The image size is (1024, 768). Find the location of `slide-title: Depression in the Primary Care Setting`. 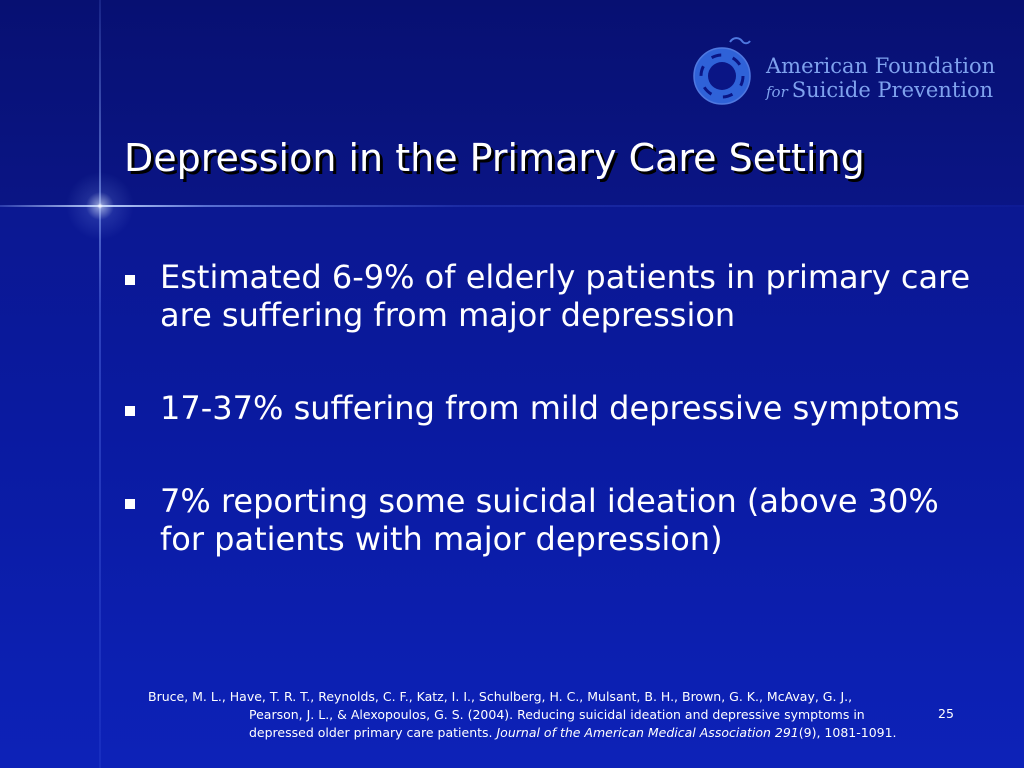

slide-title: Depression in the Primary Care Setting is located at coordinates (494, 158).